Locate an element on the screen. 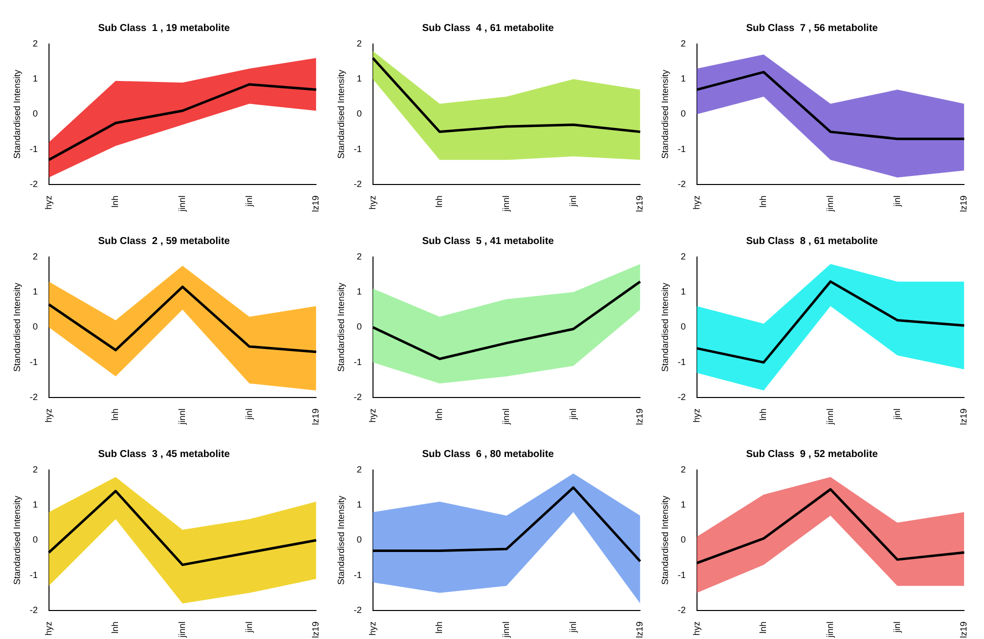 The width and height of the screenshot is (984, 639). chart-title: Sub Class 5 , 41 metabolite is located at coordinates (488, 241).